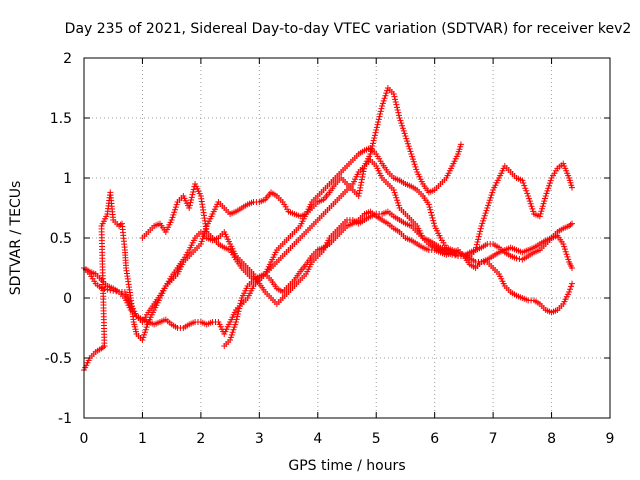  I want to click on y-tick-label: 2, so click(67, 59).